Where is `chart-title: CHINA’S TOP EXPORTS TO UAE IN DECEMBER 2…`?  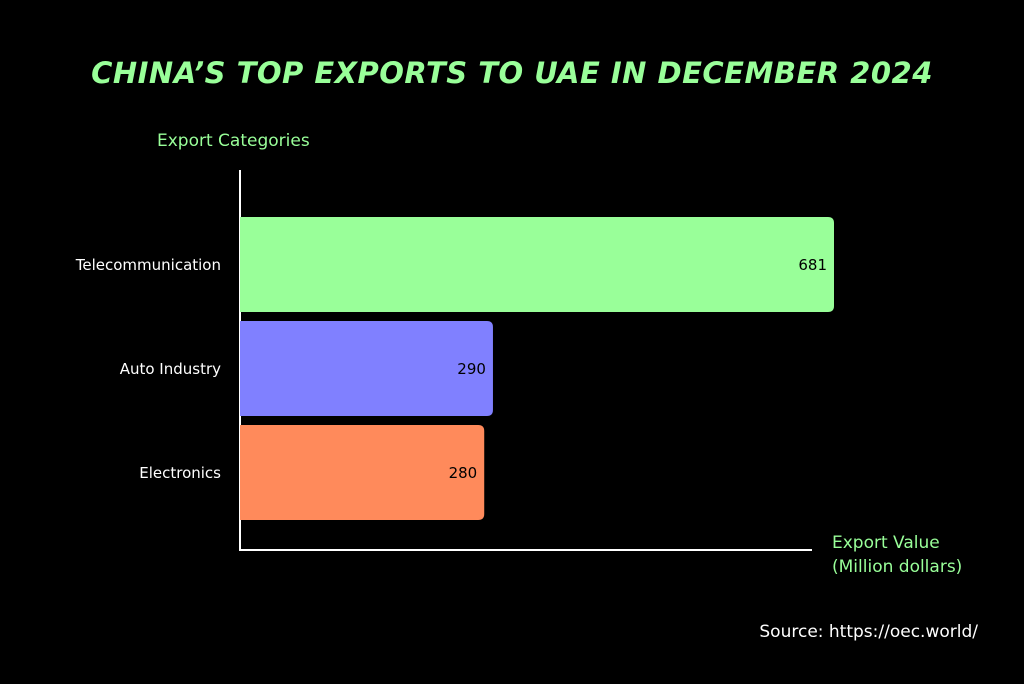
chart-title: CHINA’S TOP EXPORTS TO UAE IN DECEMBER 2… is located at coordinates (512, 73).